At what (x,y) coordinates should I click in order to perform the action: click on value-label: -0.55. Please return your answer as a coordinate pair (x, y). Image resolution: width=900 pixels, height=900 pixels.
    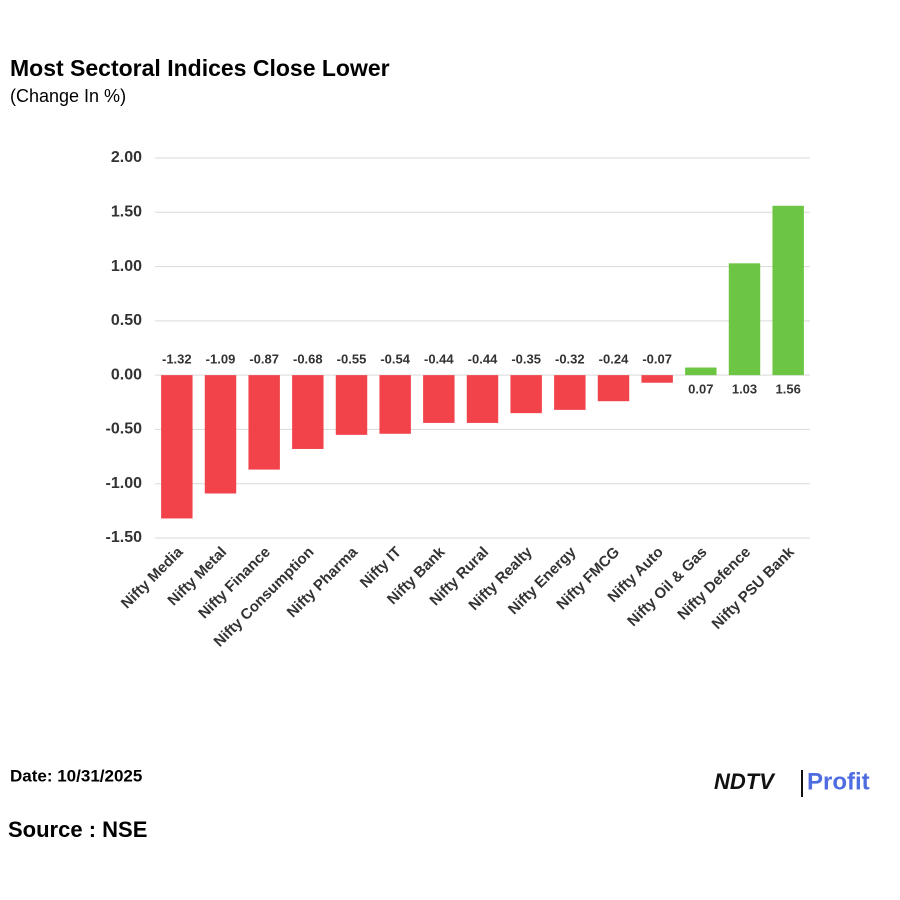
    Looking at the image, I should click on (352, 359).